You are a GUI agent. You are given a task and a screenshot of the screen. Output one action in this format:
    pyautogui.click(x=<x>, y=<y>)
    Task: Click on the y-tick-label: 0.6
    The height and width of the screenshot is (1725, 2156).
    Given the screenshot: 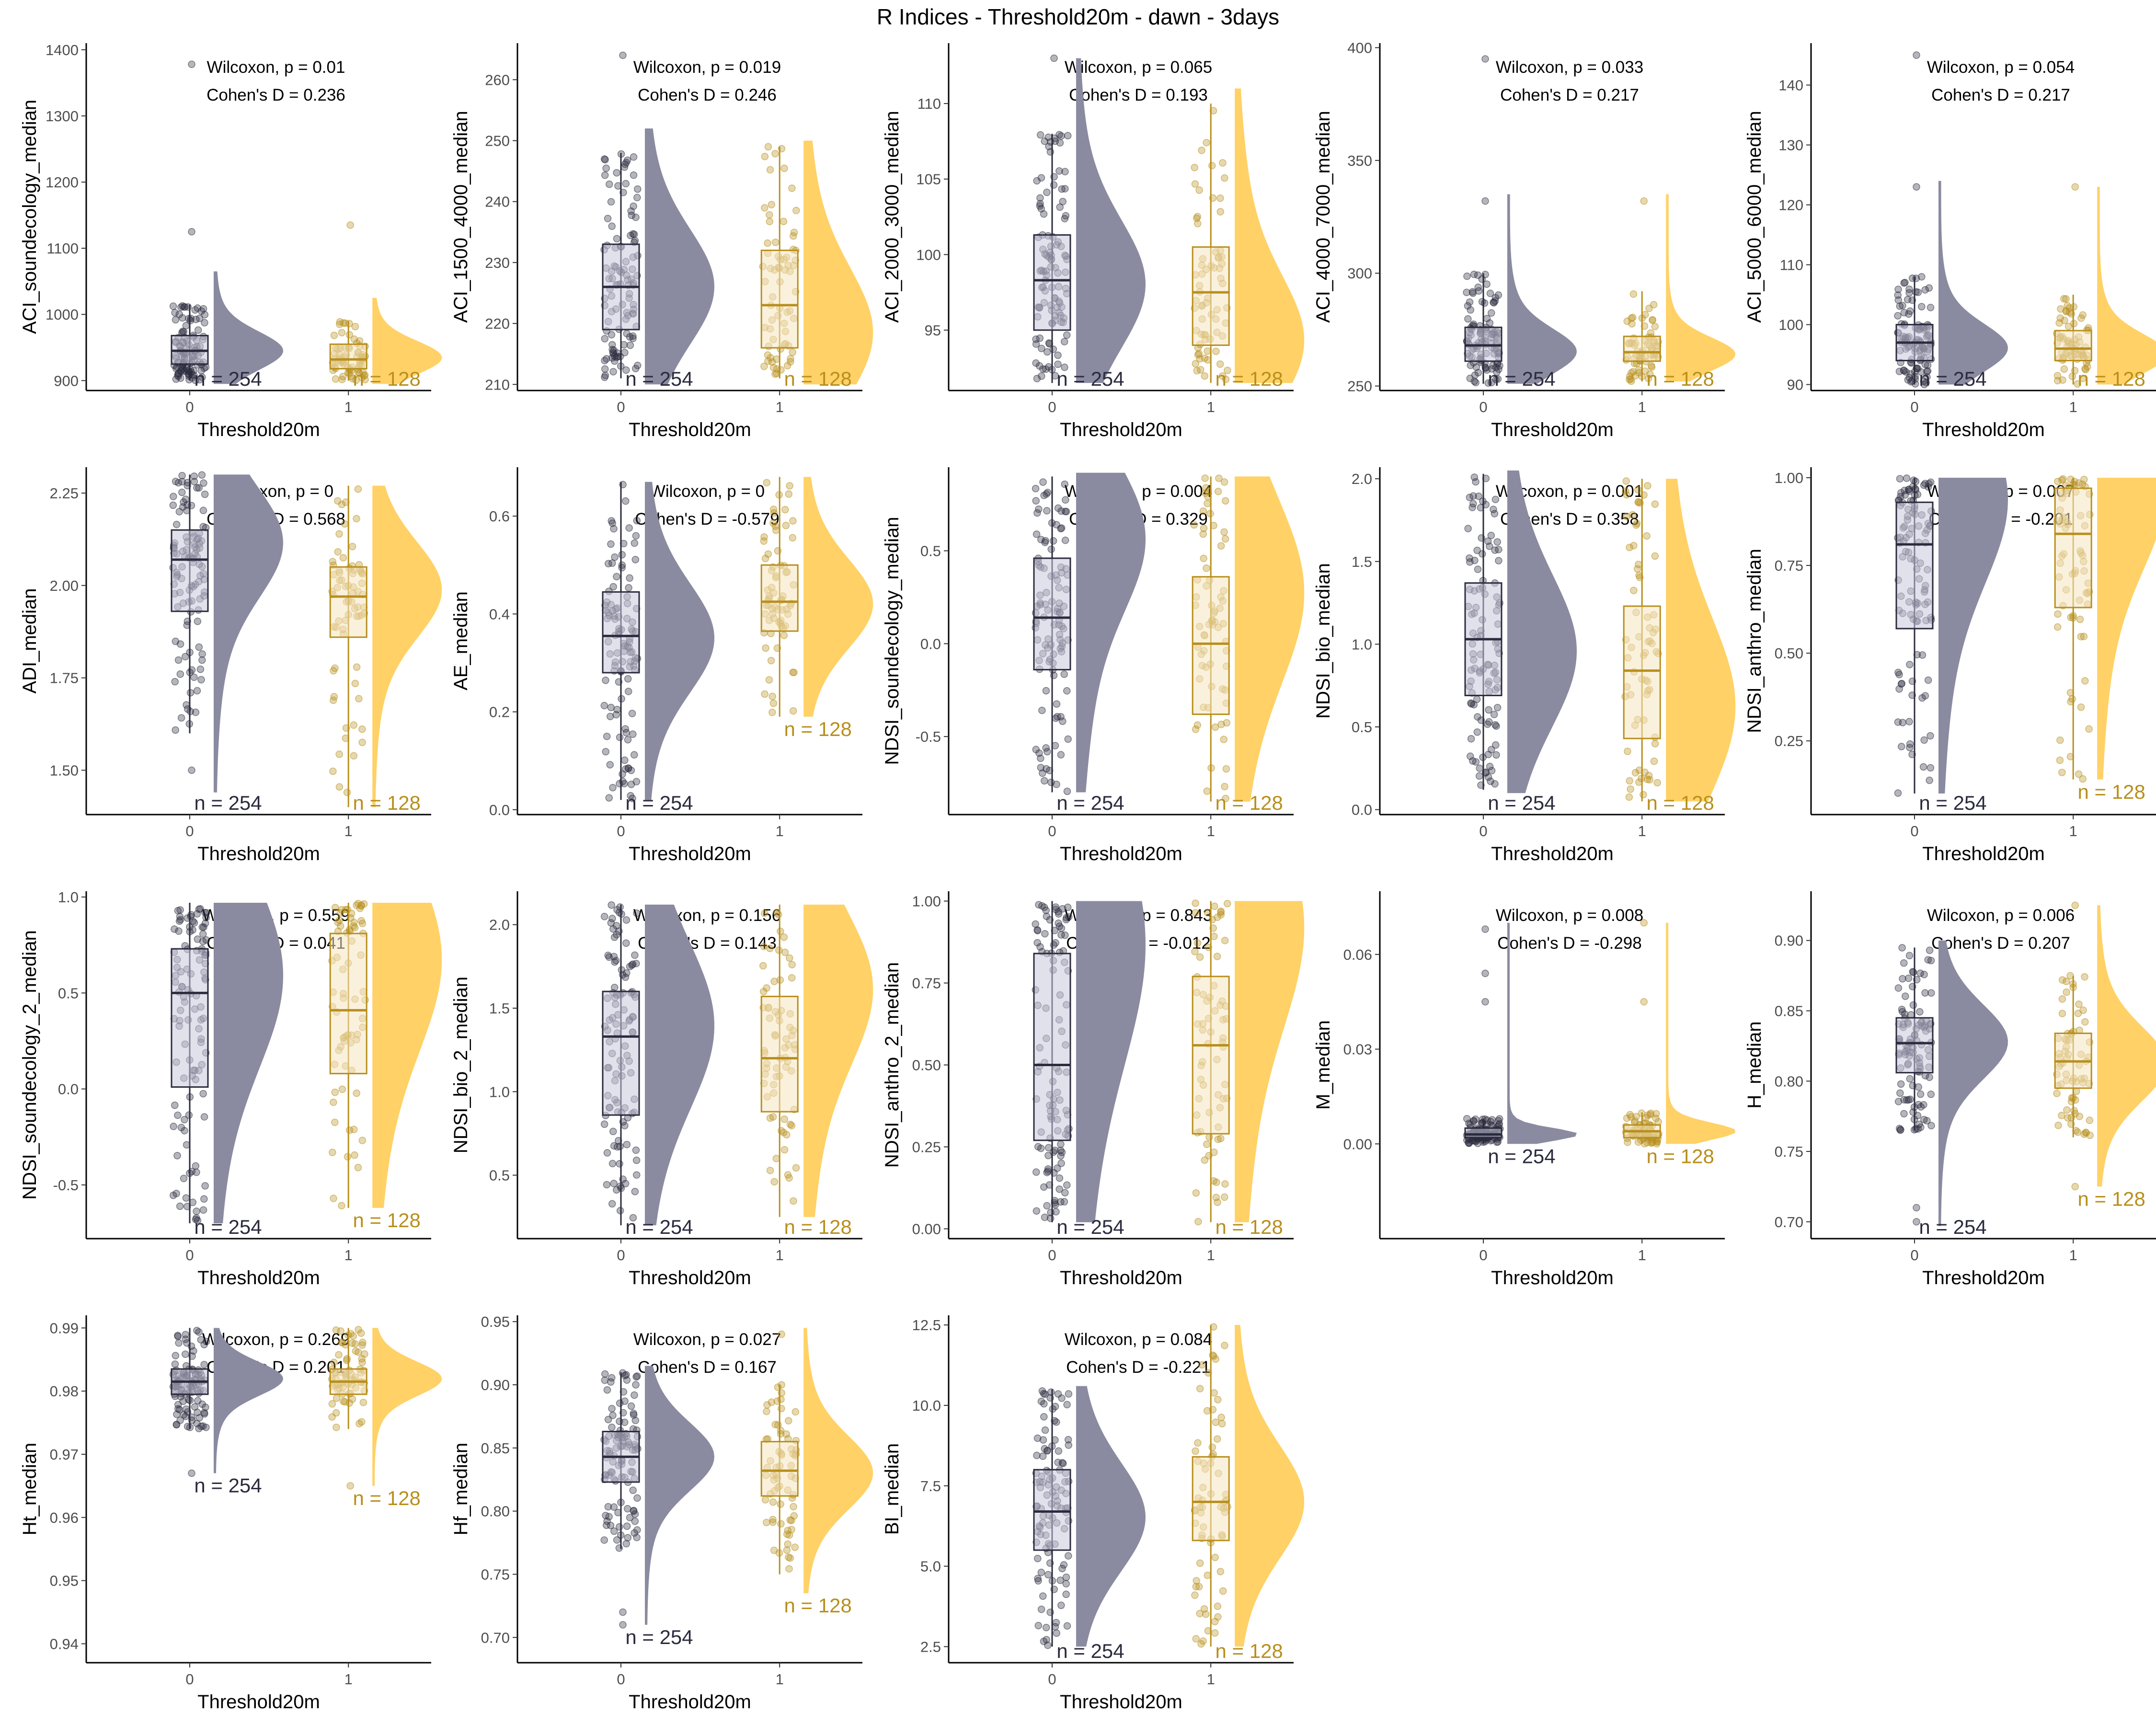 What is the action you would take?
    pyautogui.click(x=499, y=516)
    